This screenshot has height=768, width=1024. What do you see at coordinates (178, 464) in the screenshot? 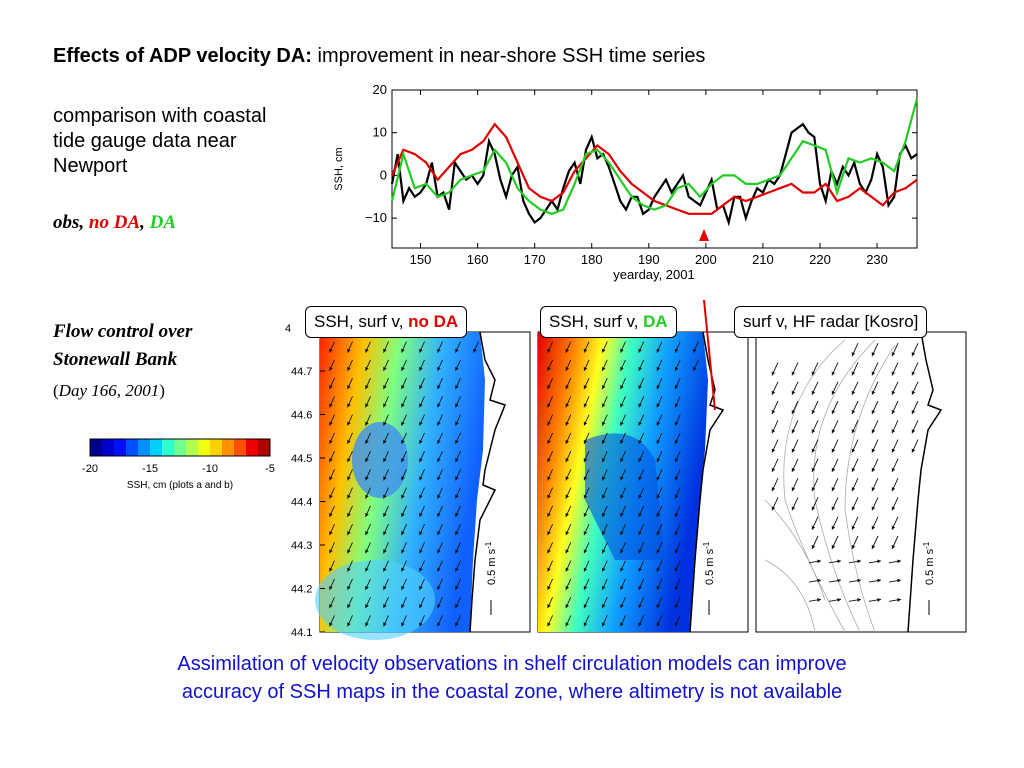
I see `ssh-colorbar: -20 -15 -10 -5 SSH, cm (plots a and b)` at bounding box center [178, 464].